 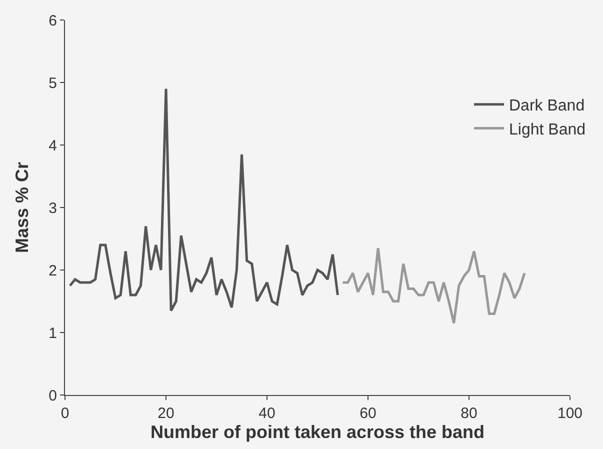 I want to click on y-axis-title: Mass % Cr, so click(x=22, y=208).